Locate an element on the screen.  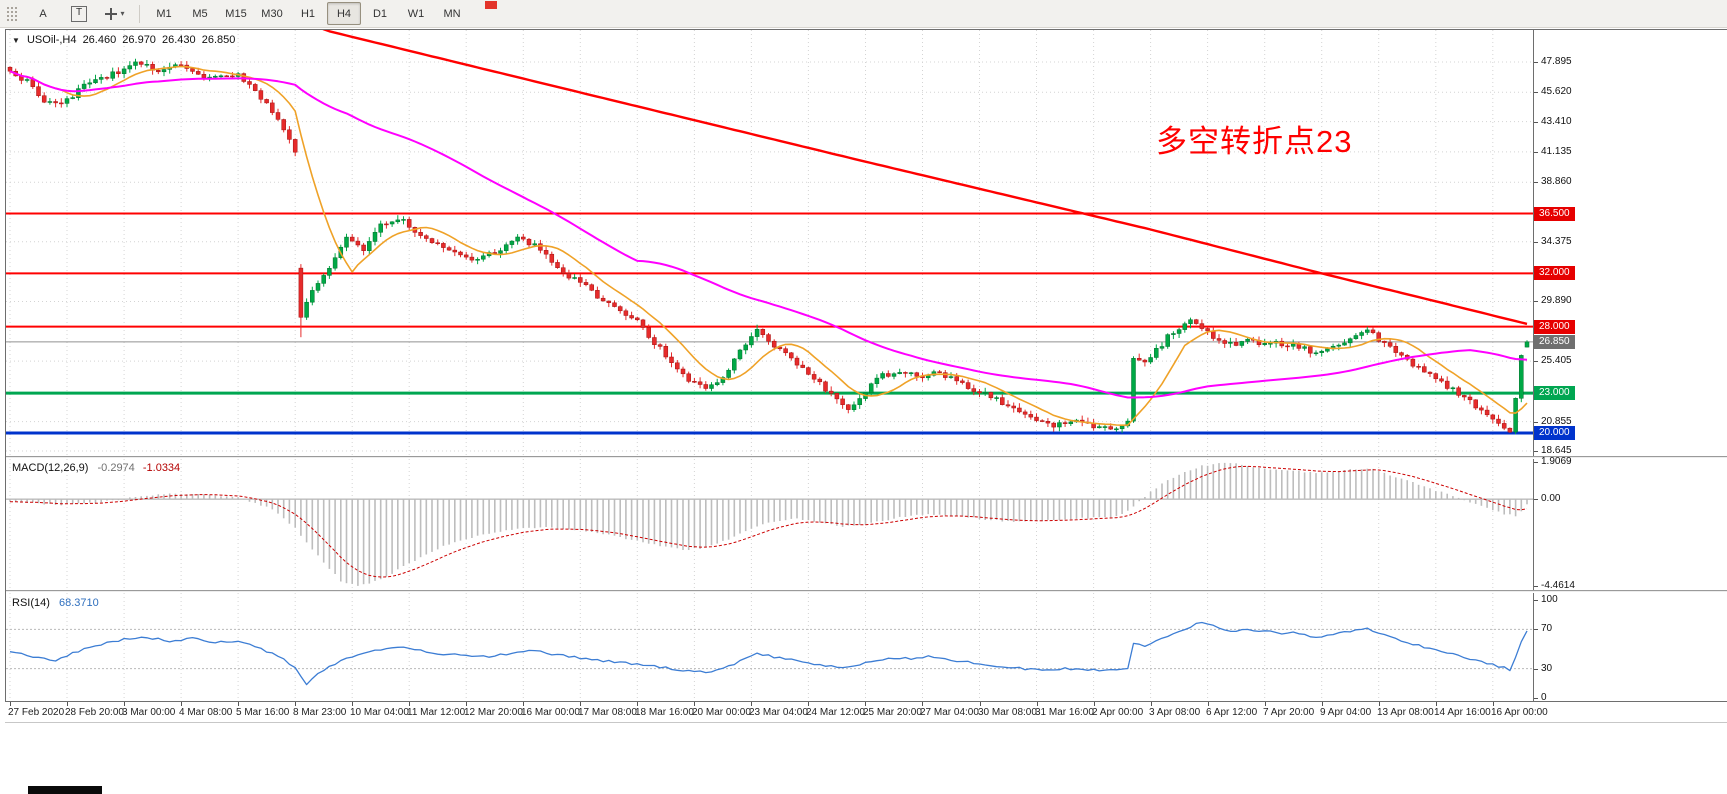
time-axis-label: 31 Mar 16:00 is located at coordinates (1064, 712).